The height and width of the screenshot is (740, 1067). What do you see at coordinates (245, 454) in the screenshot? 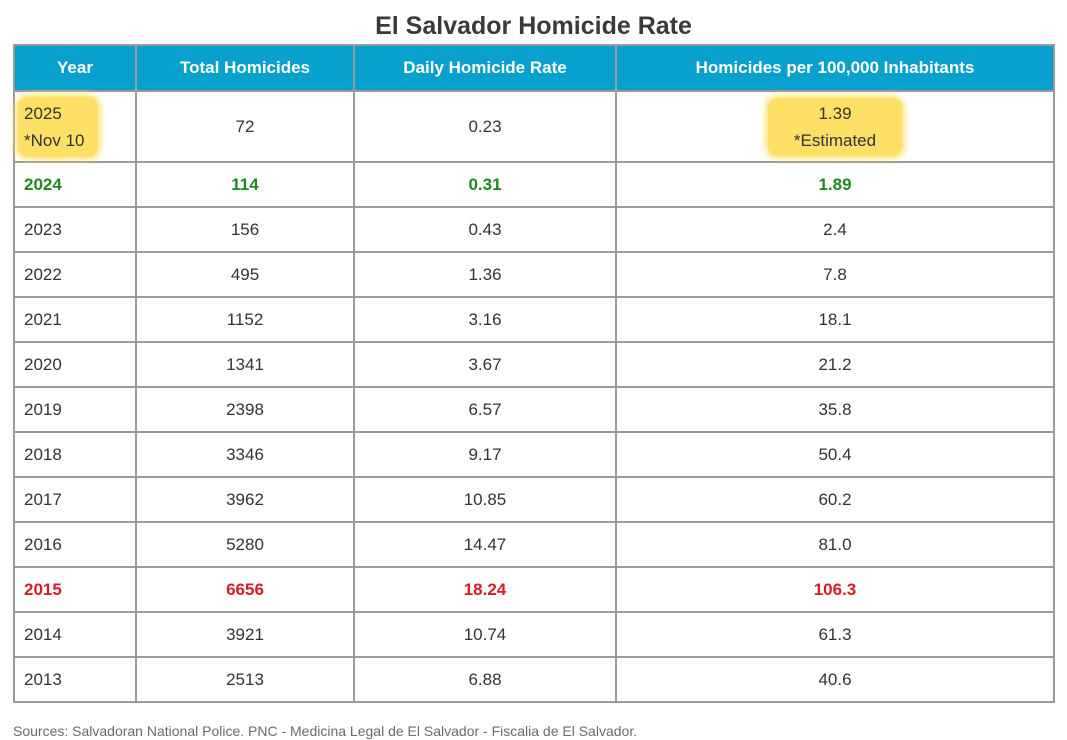
I see `cell-total-homicides: 3346` at bounding box center [245, 454].